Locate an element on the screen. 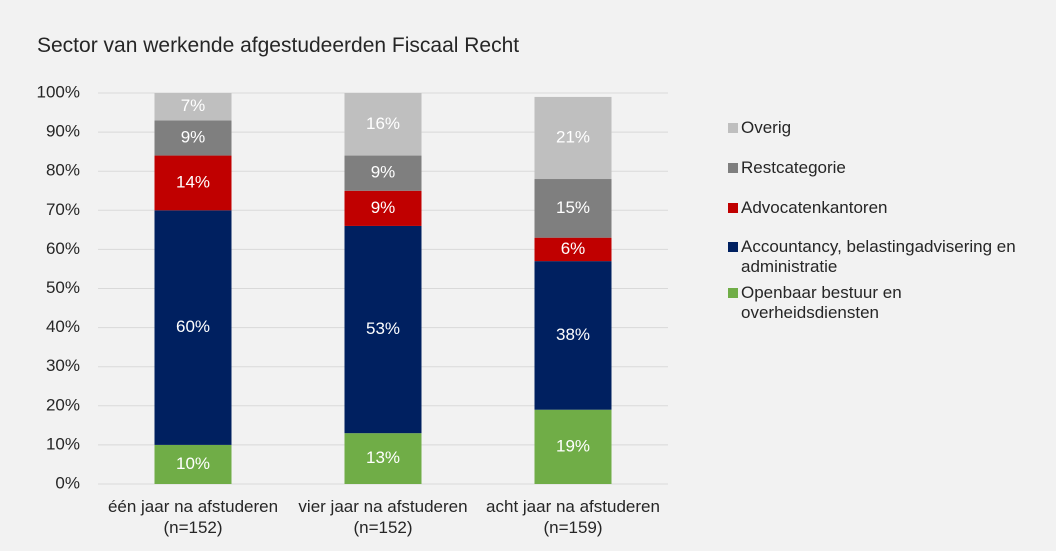  data-label: 60% is located at coordinates (193, 326).